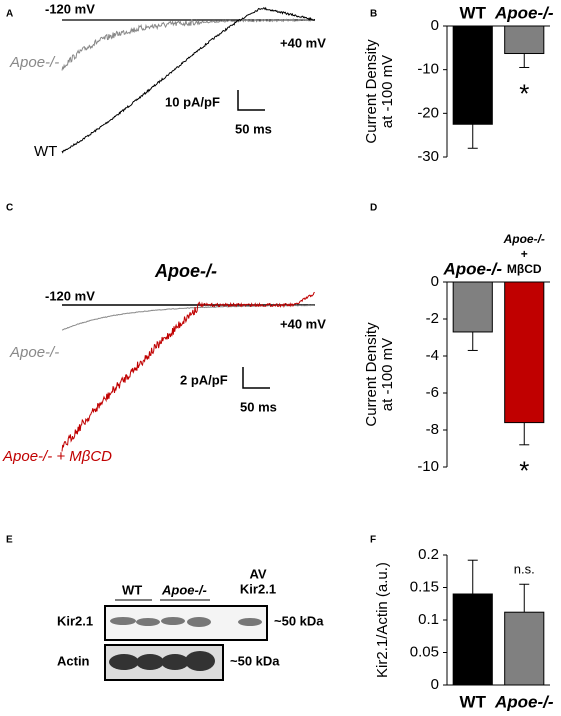 The image size is (561, 716). What do you see at coordinates (524, 569) in the screenshot?
I see `bar-label: n.s.` at bounding box center [524, 569].